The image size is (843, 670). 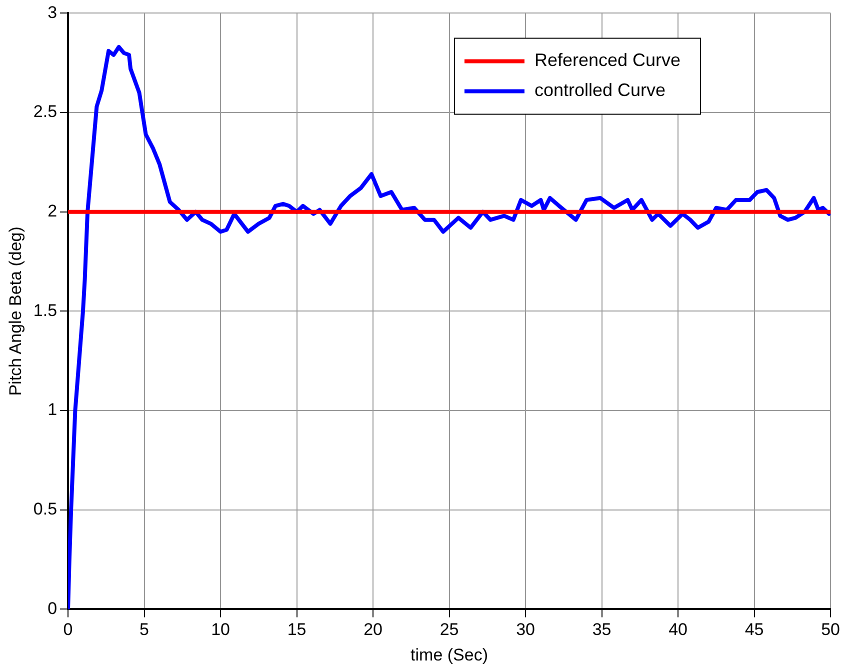 What do you see at coordinates (600, 90) in the screenshot?
I see `legend-label: controlled Curve` at bounding box center [600, 90].